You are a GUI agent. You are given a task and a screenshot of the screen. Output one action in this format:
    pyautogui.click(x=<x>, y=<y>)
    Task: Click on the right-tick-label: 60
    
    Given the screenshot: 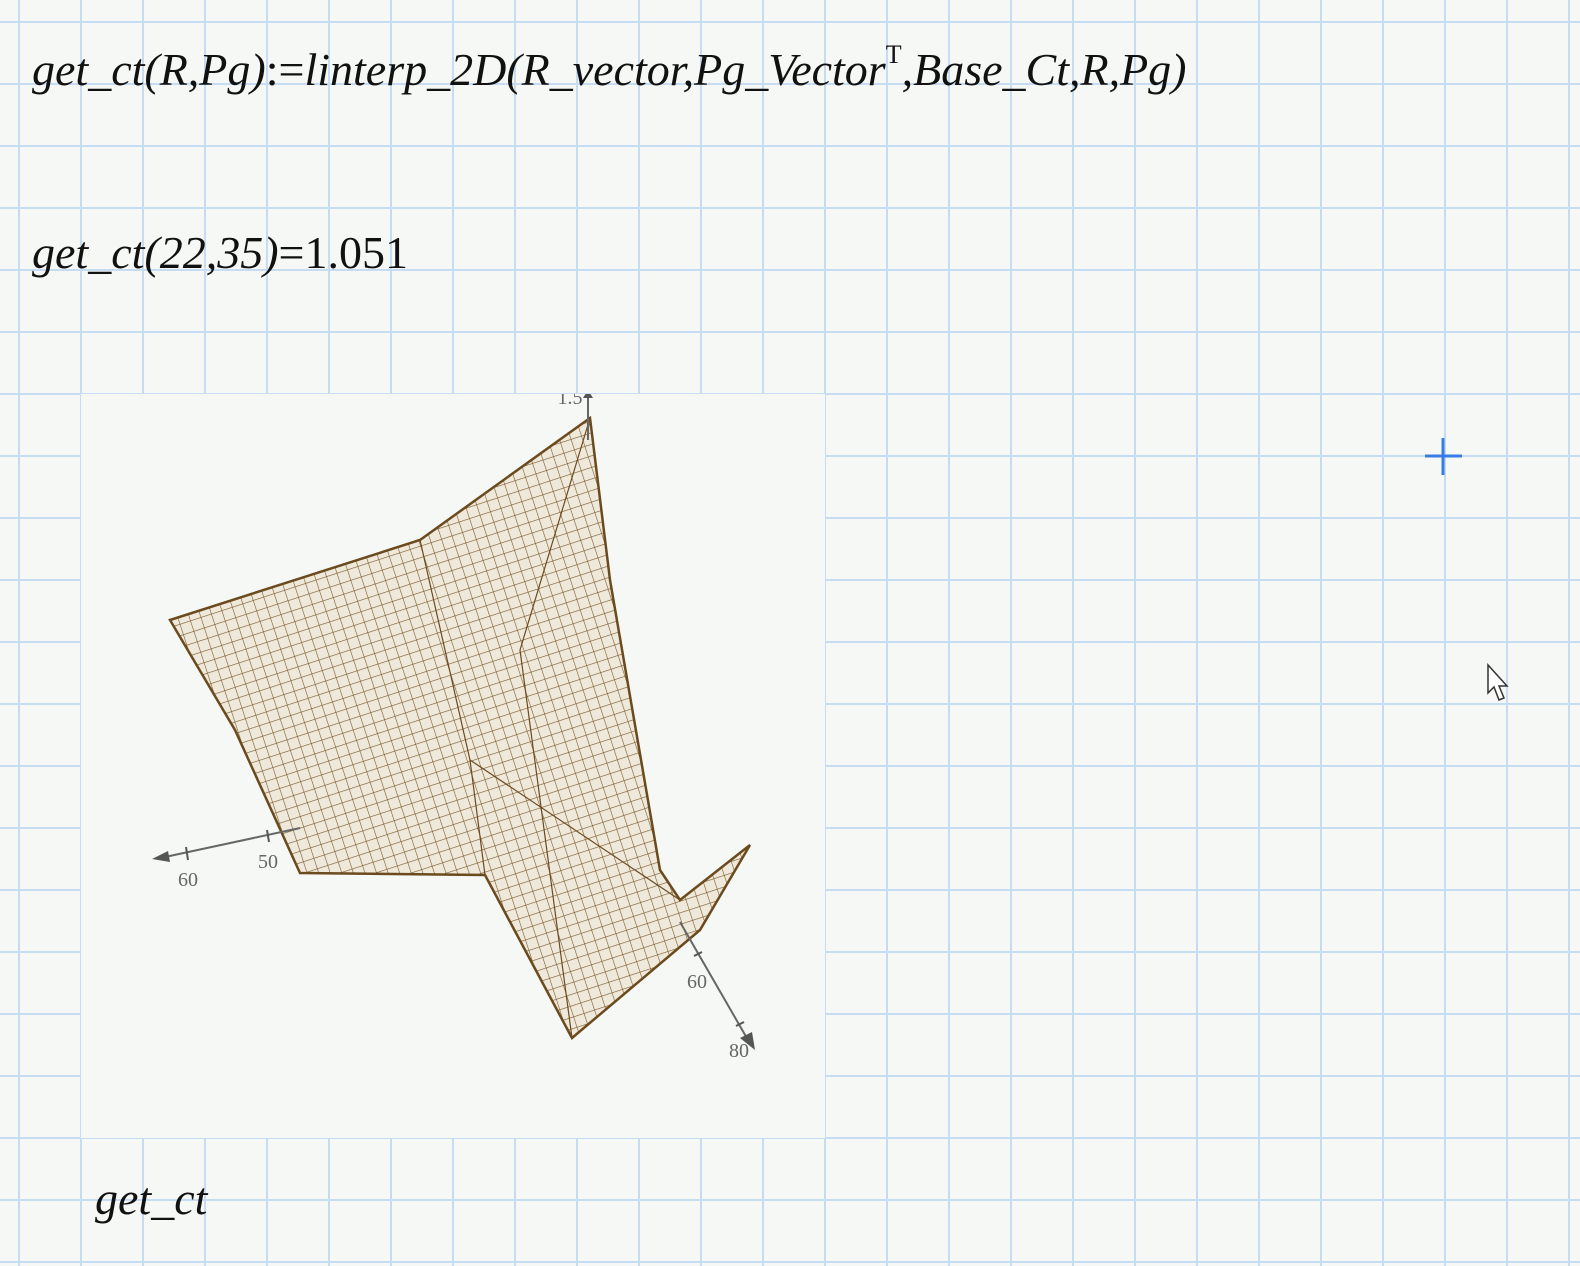 What is the action you would take?
    pyautogui.click(x=697, y=982)
    